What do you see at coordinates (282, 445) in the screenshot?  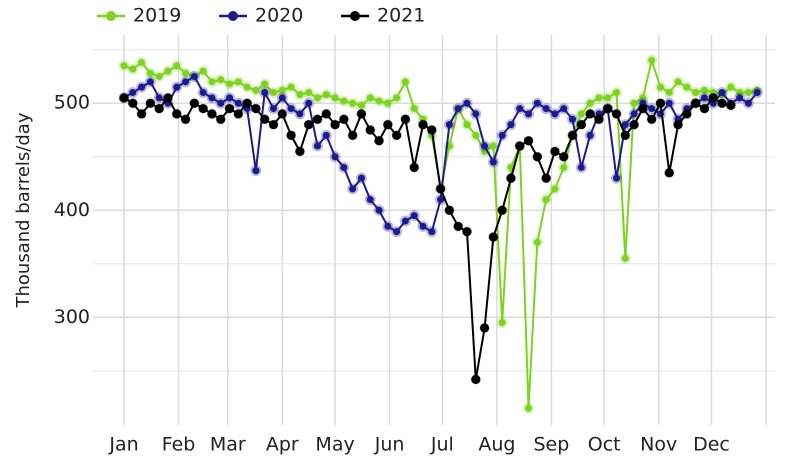 I see `x-tick-label: Apr` at bounding box center [282, 445].